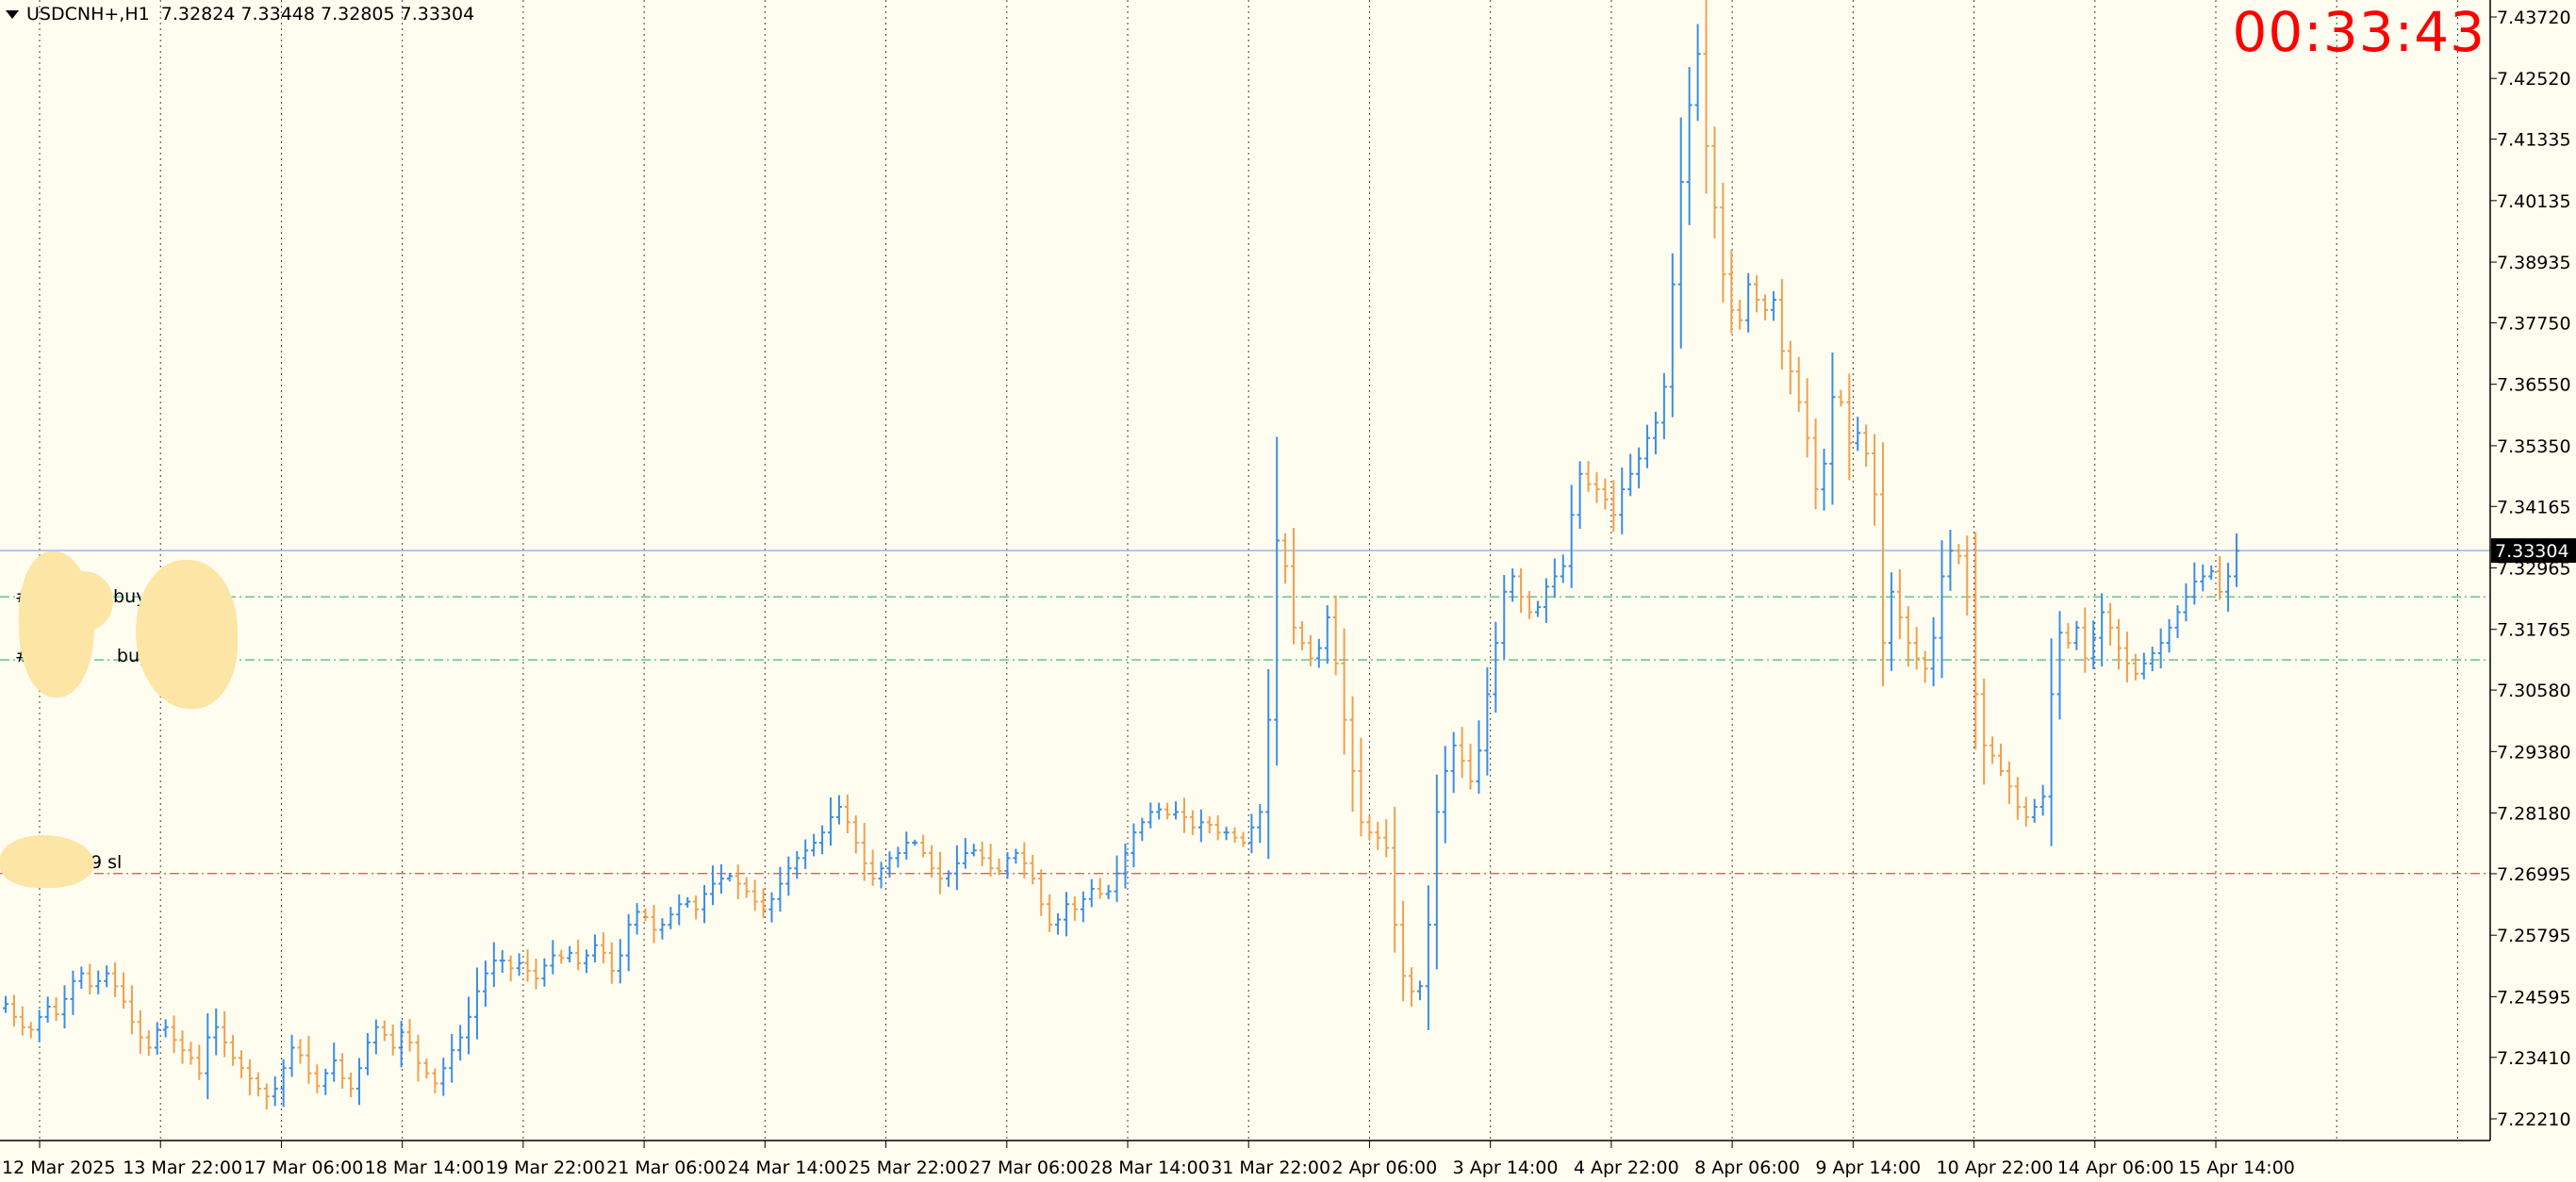 This screenshot has width=2576, height=1182. Describe the element at coordinates (2533, 551) in the screenshot. I see `current-price-tag` at that location.